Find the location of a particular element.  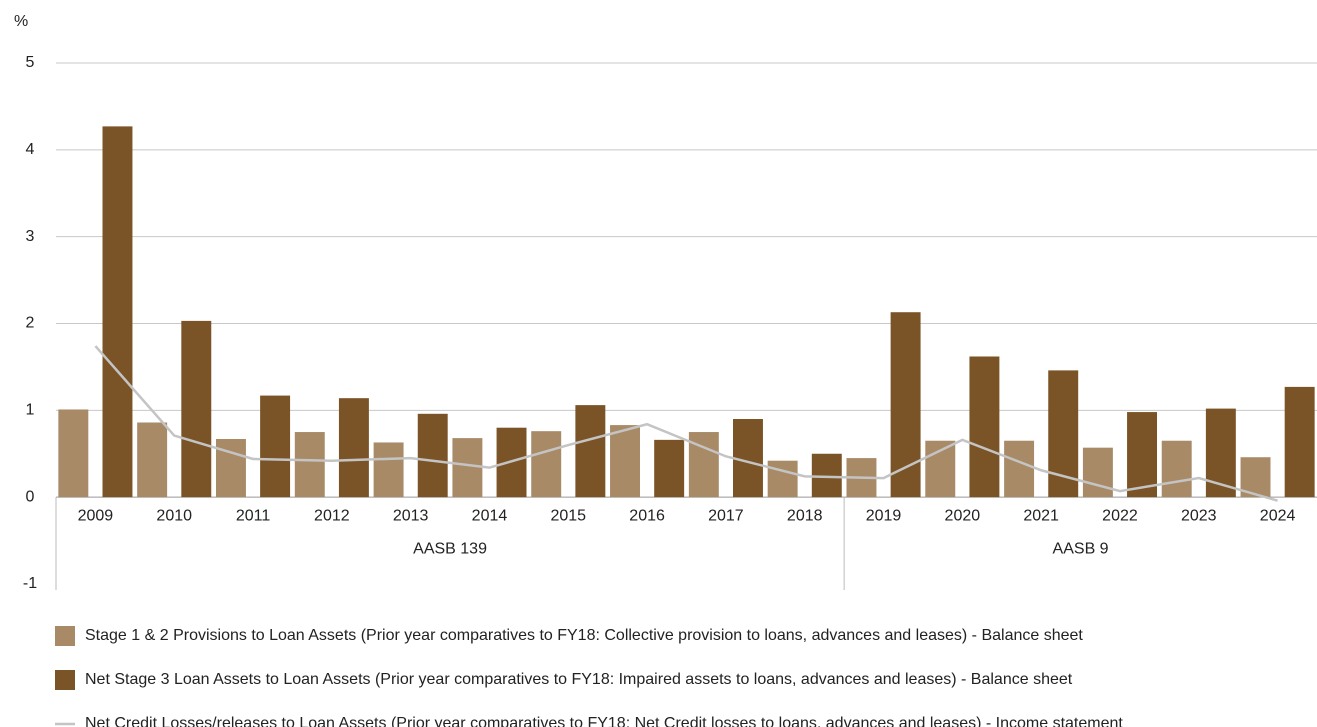

x-tick-label: 2021 is located at coordinates (1041, 515).